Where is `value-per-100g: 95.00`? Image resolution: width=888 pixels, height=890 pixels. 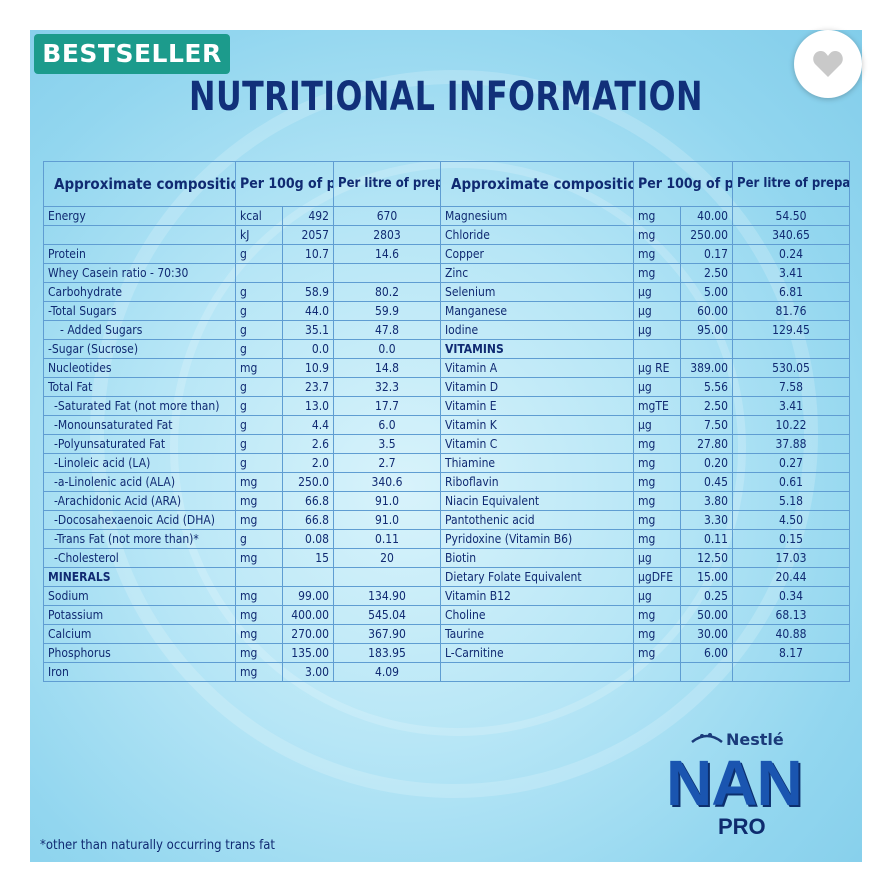 value-per-100g: 95.00 is located at coordinates (706, 330).